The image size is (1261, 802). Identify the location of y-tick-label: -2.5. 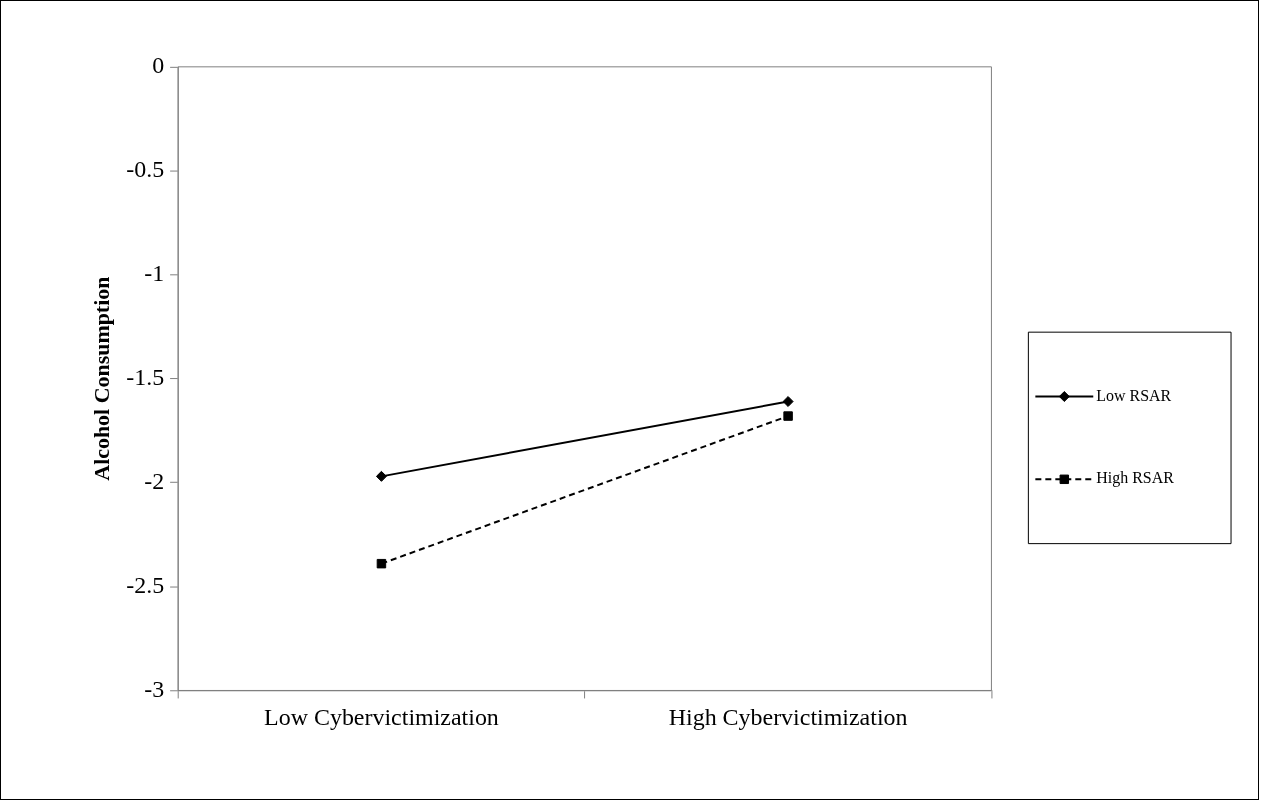
(145, 584).